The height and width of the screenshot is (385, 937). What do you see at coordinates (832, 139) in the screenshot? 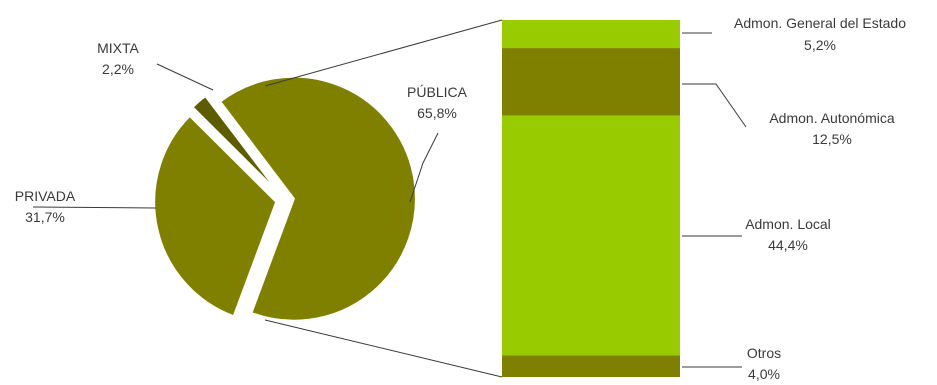
I see `bar-label-autonomica-value: 12,5%` at bounding box center [832, 139].